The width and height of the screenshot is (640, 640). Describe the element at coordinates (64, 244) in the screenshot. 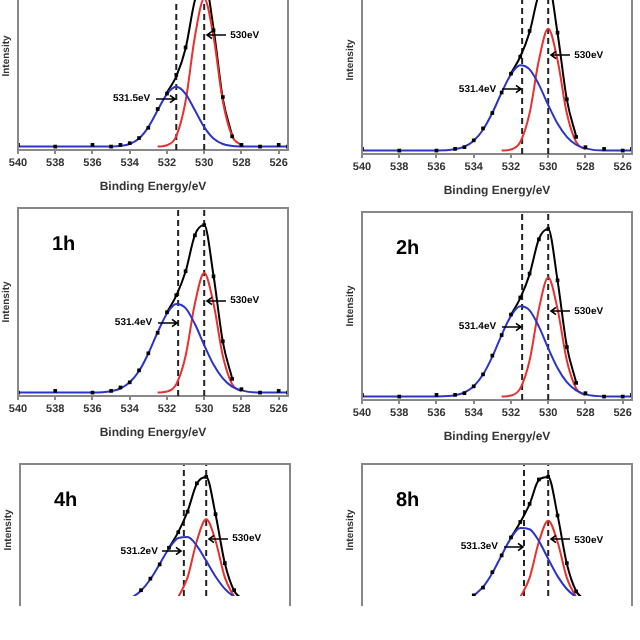

I see `chart-title: 1h` at that location.